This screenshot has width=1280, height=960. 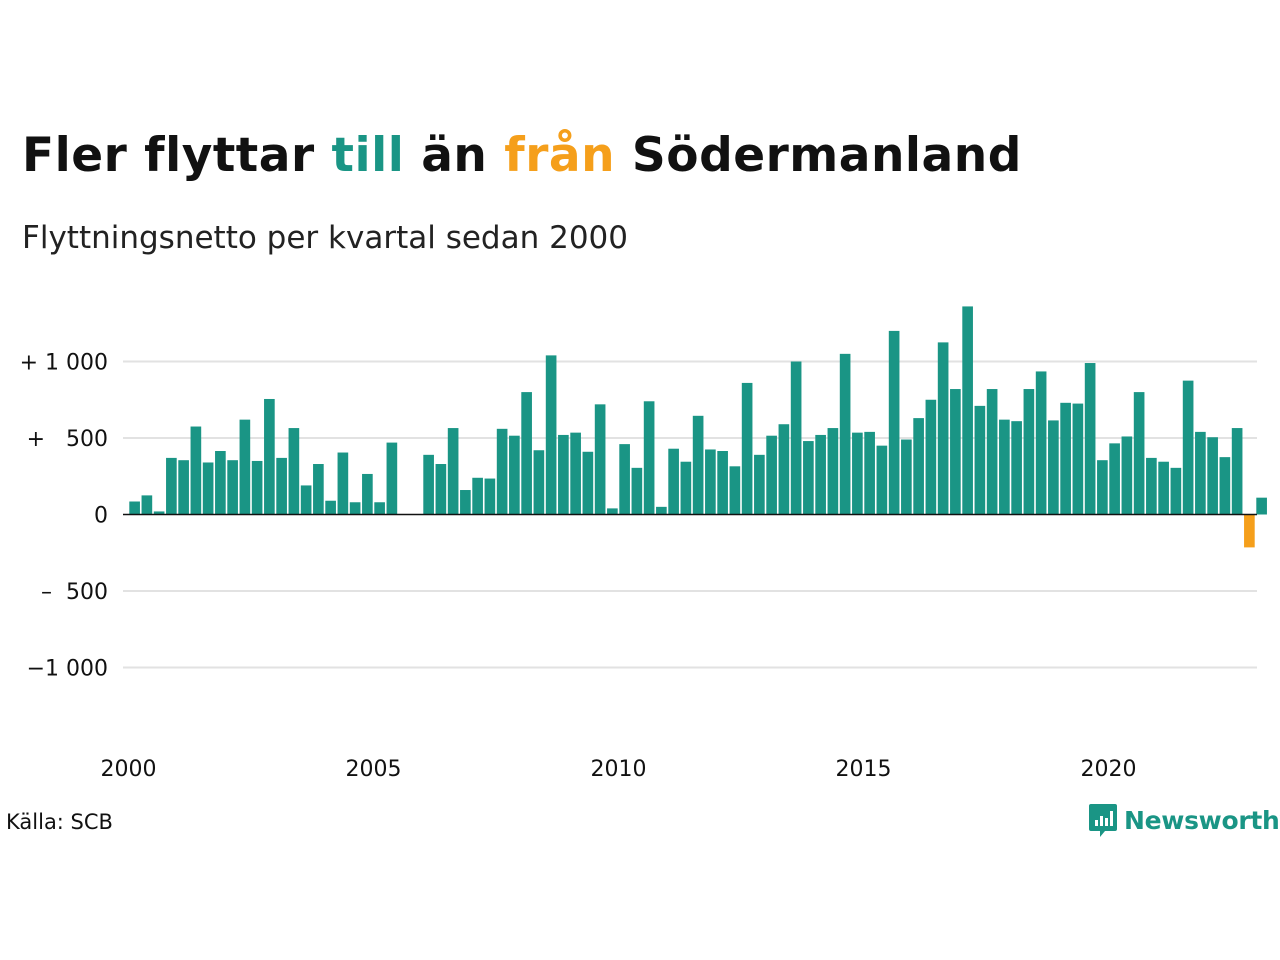 I want to click on chart-subtitle: Flyttningsnetto per kvartal sedan 2000, so click(x=325, y=238).